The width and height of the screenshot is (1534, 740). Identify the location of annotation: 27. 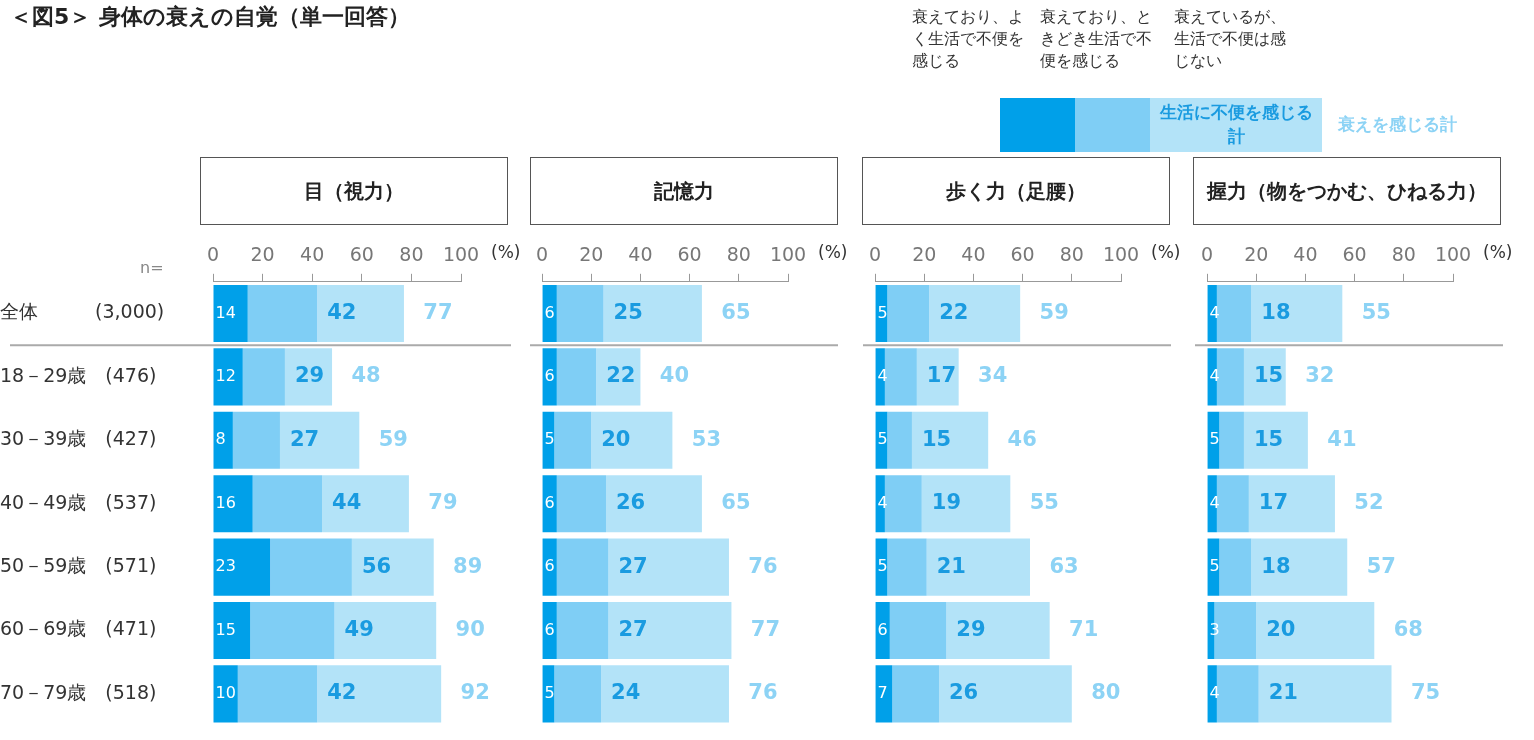
(304, 438).